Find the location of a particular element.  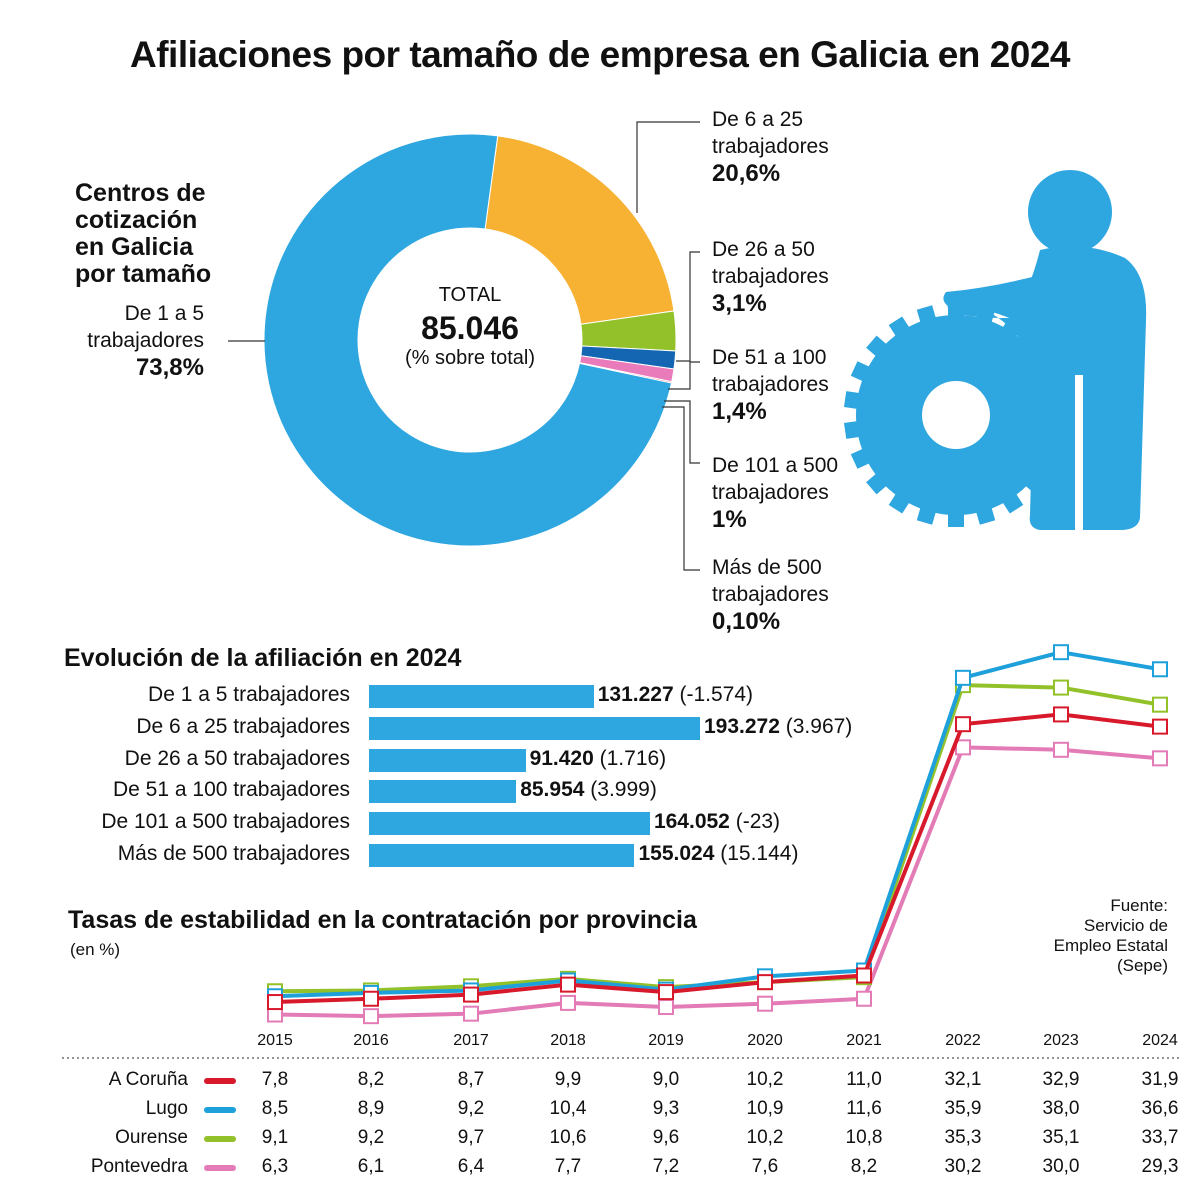

slice-label-3: De 51 a 100 trabajadores 1,4% is located at coordinates (770, 384).